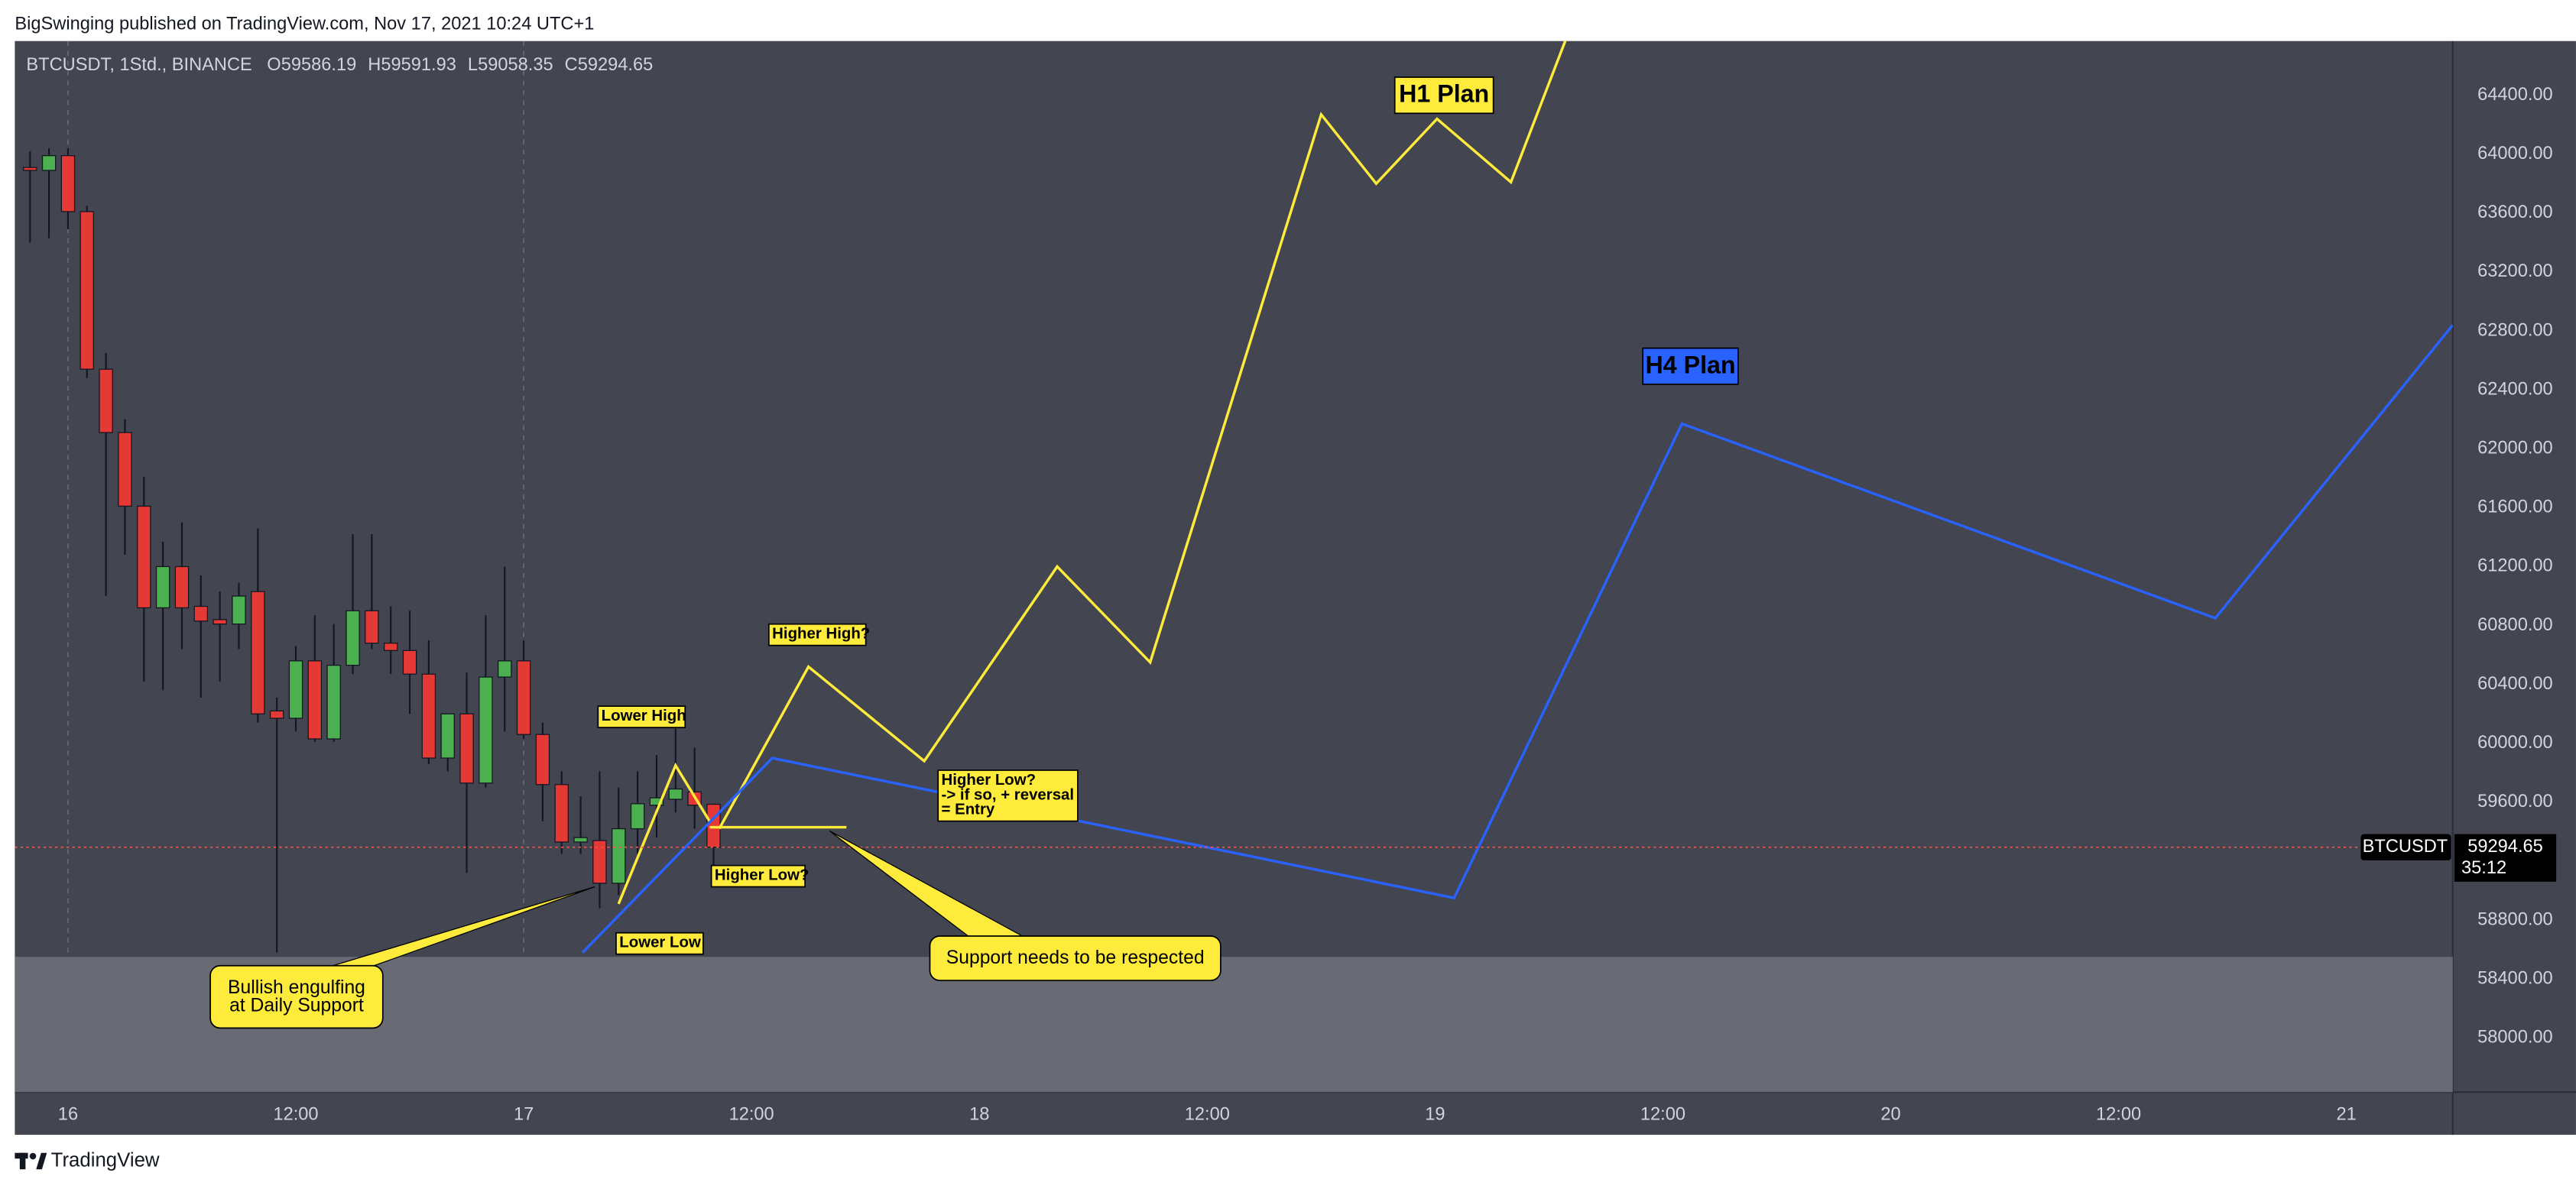  I want to click on annotation-line: -> if so, + reversal, so click(1008, 795).